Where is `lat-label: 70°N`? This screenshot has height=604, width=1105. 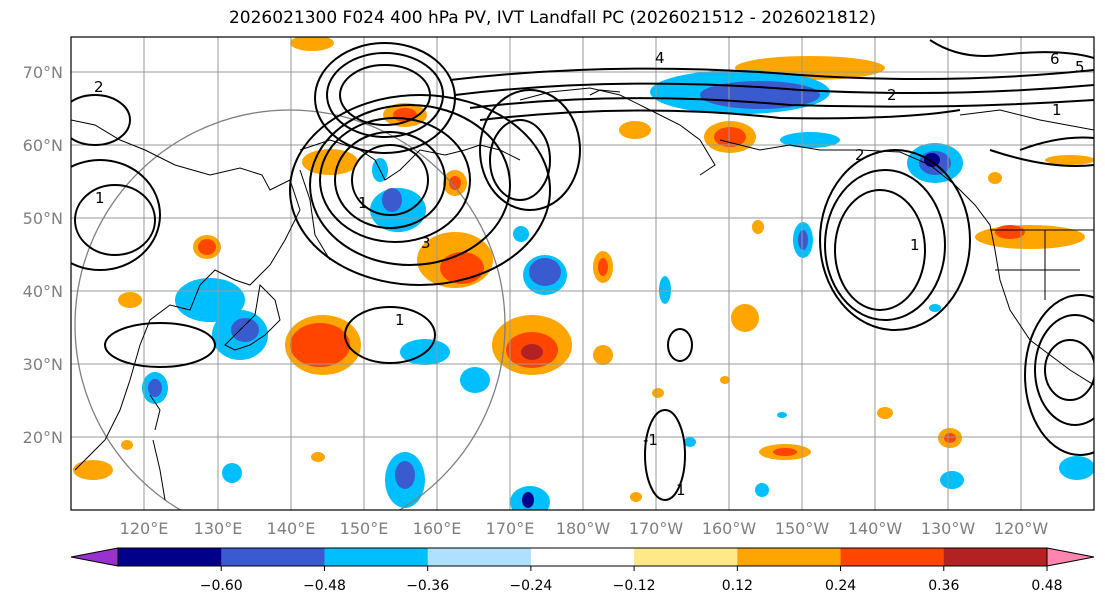 lat-label: 70°N is located at coordinates (43, 72).